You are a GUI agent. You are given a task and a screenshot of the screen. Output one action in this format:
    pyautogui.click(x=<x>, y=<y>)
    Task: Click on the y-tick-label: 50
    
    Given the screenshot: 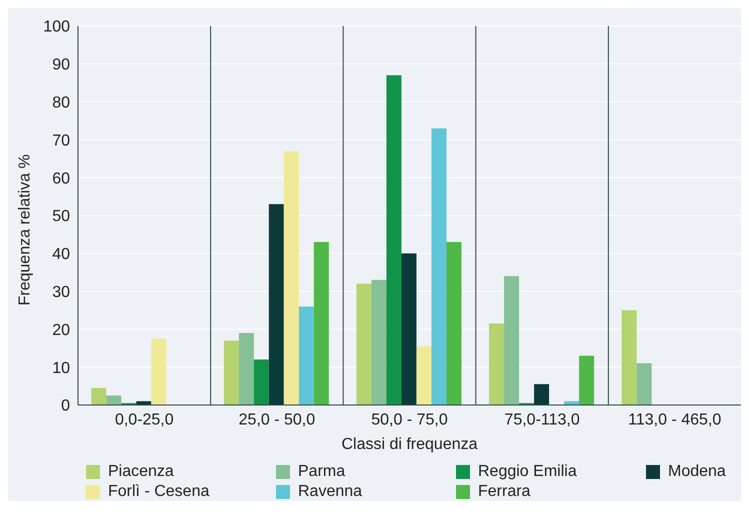 What is the action you would take?
    pyautogui.click(x=61, y=217)
    